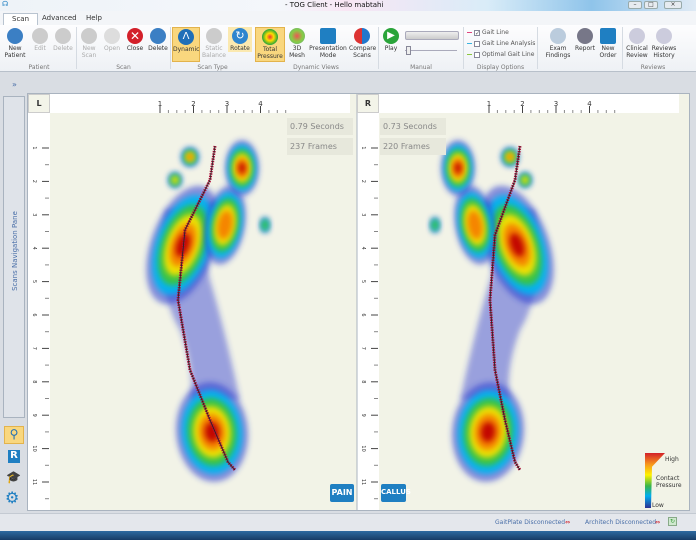 This screenshot has width=696, height=540. I want to click on group-dynamic-views: Dynamic Views, so click(316, 67).